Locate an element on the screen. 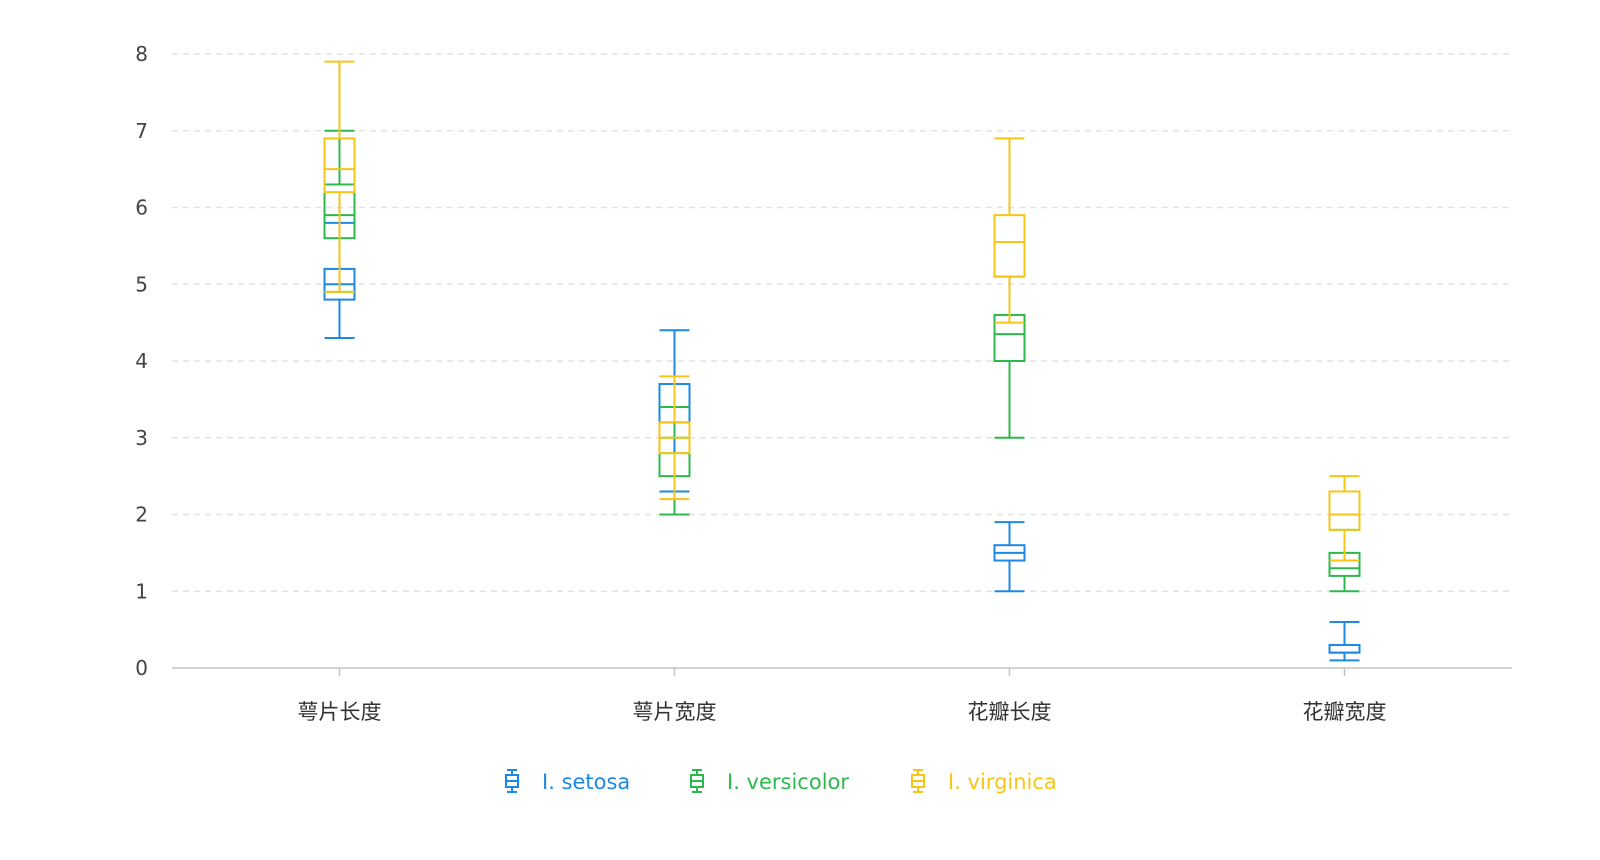 Image resolution: width=1600 pixels, height=860 pixels. x-tick-label: 萼片宽度 is located at coordinates (675, 712).